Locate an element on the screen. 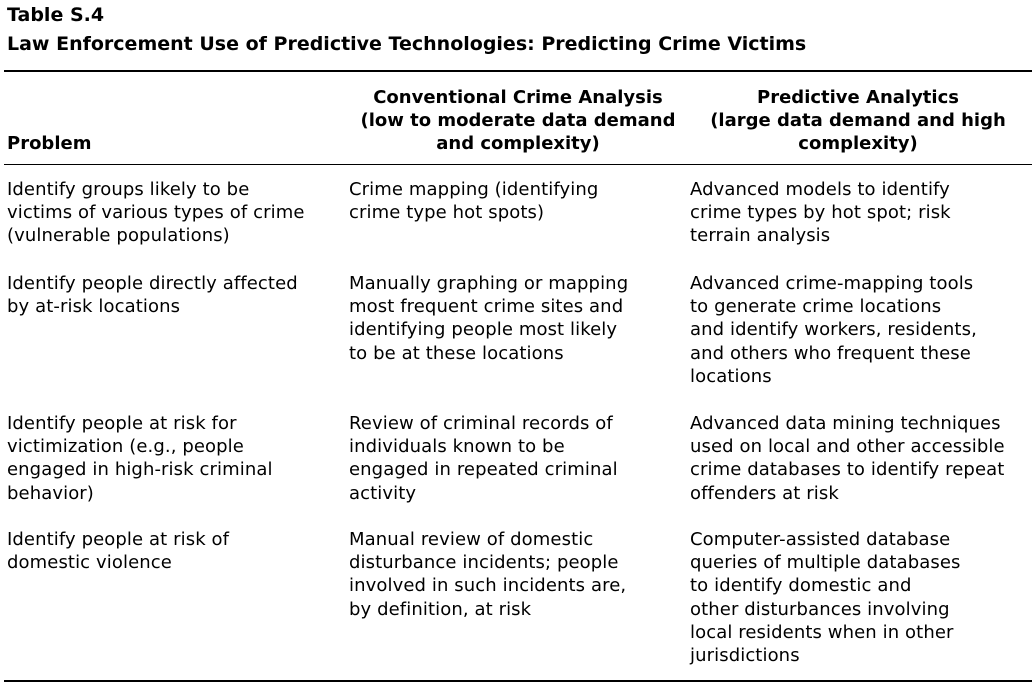  cell-line: local residents when in other is located at coordinates (822, 632).